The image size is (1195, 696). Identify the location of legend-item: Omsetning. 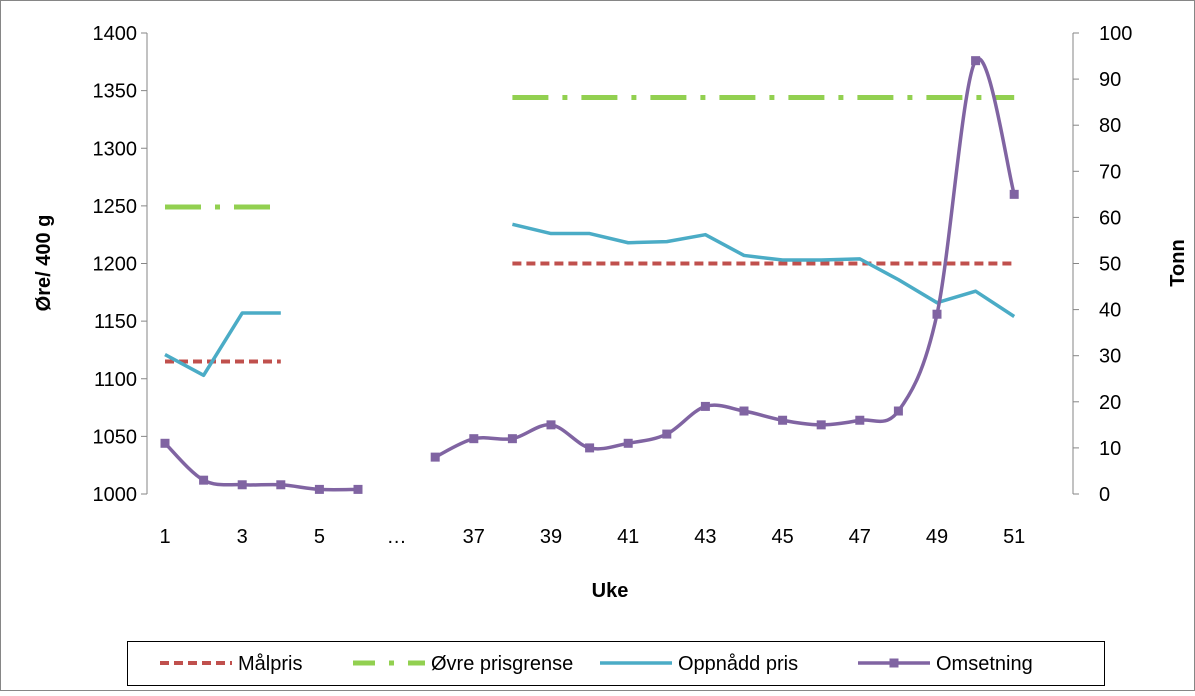
(945, 664).